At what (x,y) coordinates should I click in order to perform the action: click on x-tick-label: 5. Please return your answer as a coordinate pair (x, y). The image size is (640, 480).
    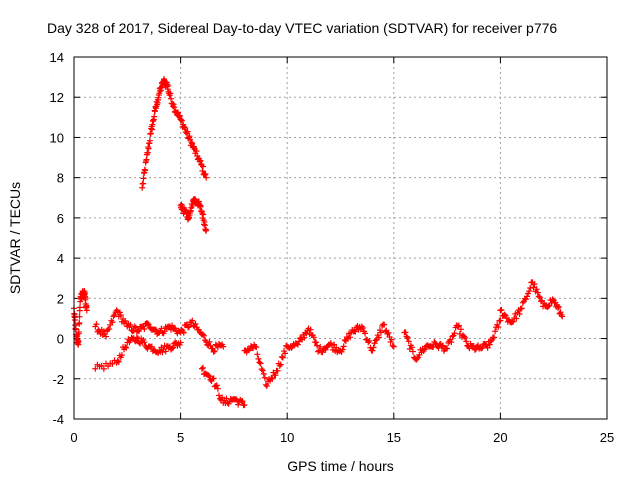
    Looking at the image, I should click on (180, 437).